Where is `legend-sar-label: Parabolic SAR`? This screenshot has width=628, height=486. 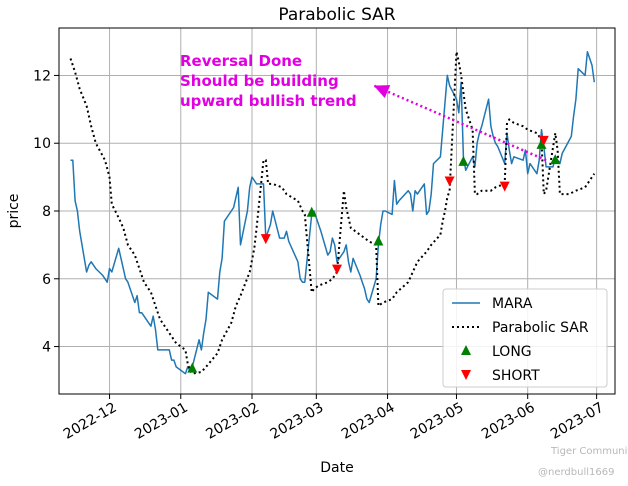
legend-sar-label: Parabolic SAR is located at coordinates (540, 328).